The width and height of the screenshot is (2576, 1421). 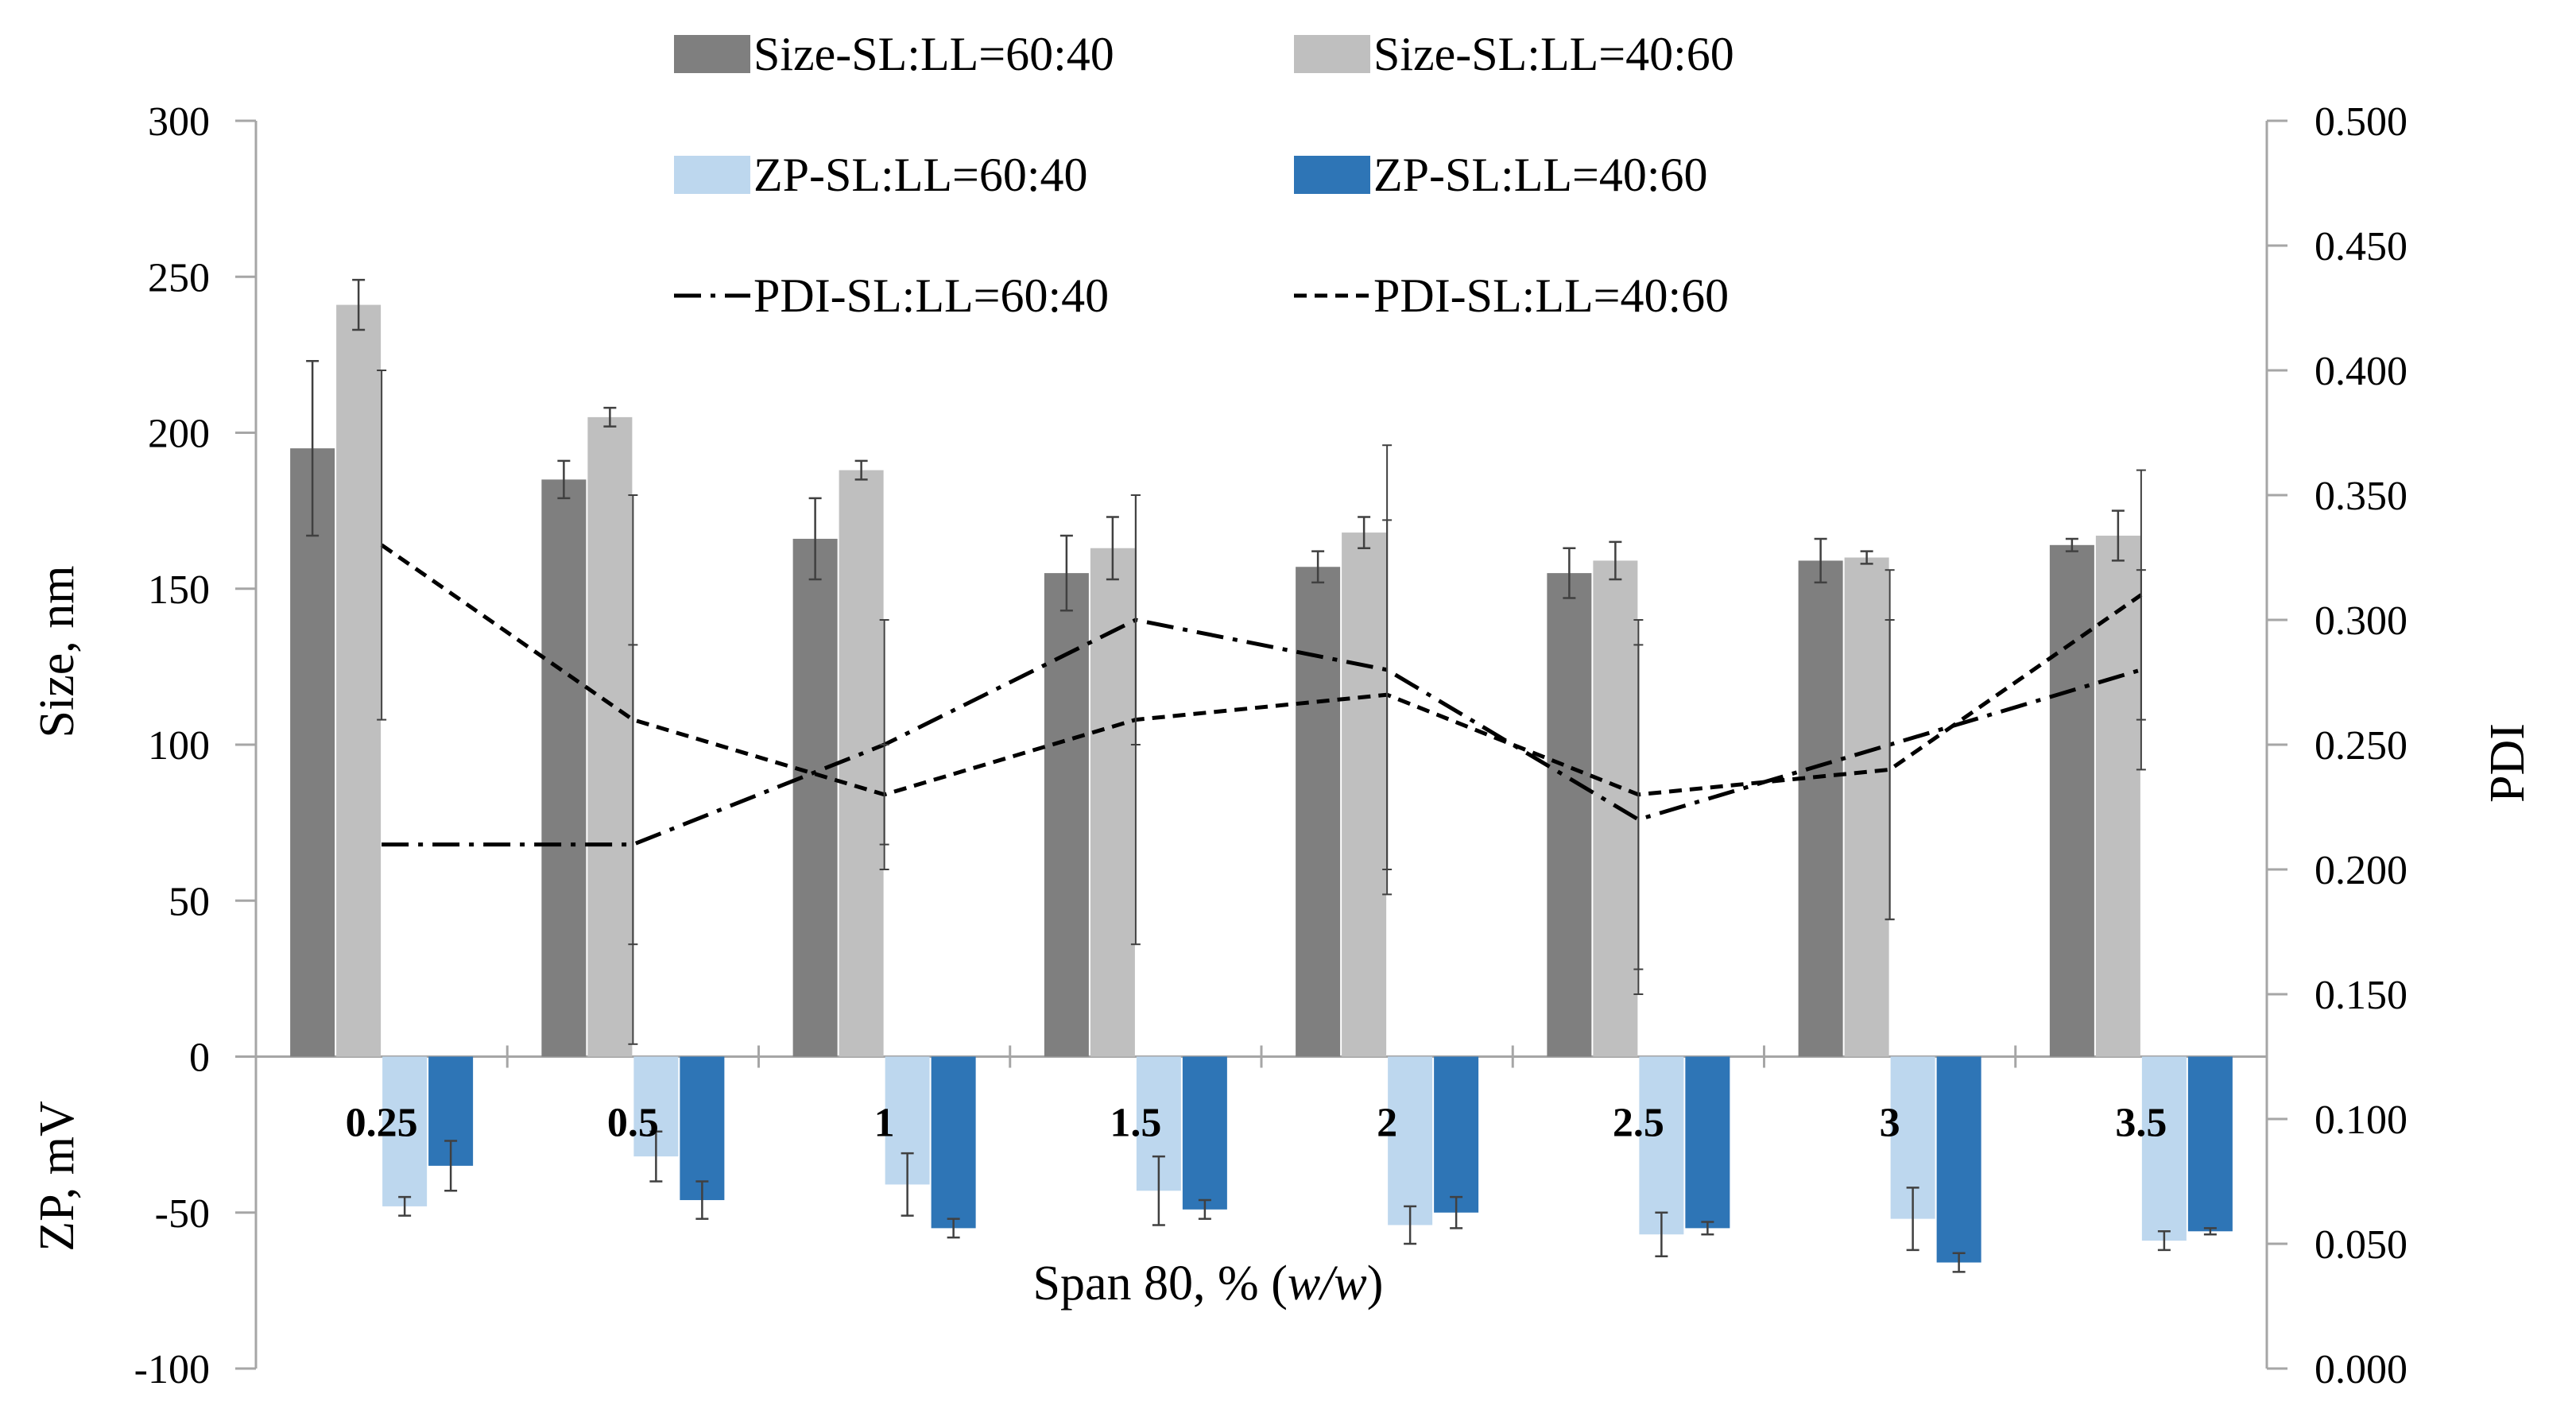 I want to click on right-axis-tick-label: 0.300, so click(x=2361, y=621).